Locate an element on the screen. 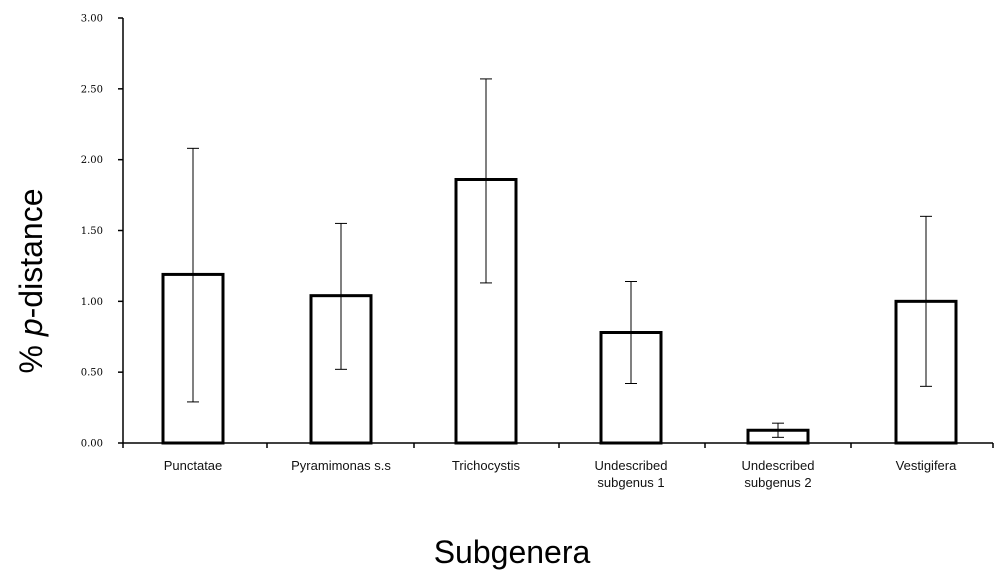  y-tick-label: 0.00 is located at coordinates (92, 444).